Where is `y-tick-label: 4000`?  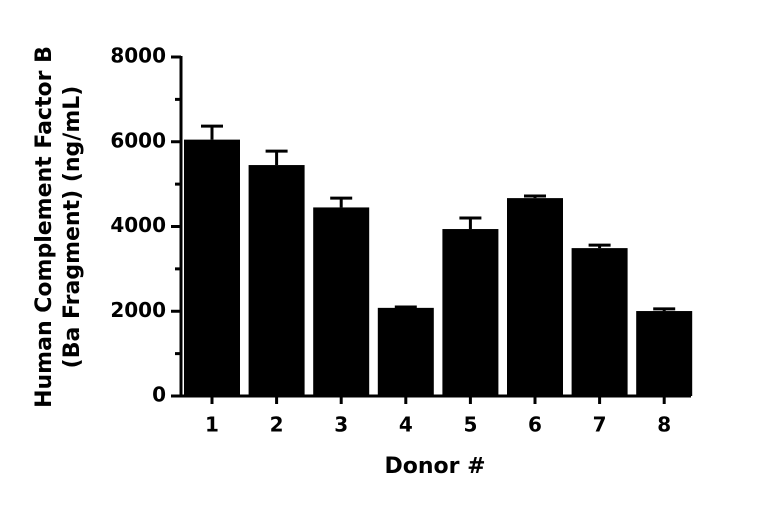 y-tick-label: 4000 is located at coordinates (138, 225).